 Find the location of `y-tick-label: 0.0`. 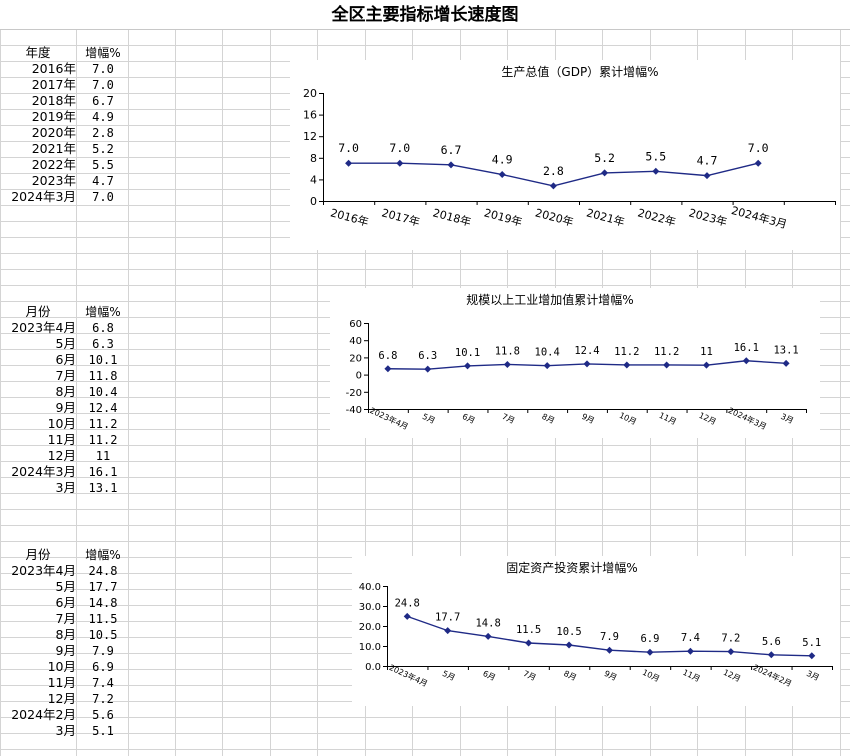

y-tick-label: 0.0 is located at coordinates (373, 667).